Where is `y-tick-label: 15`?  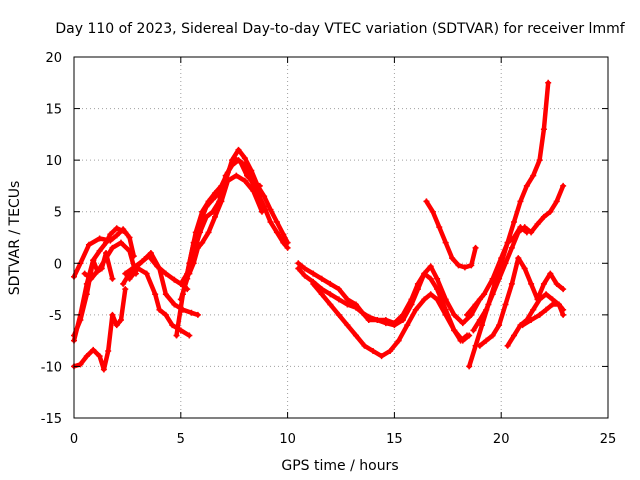 y-tick-label: 15 is located at coordinates (53, 110).